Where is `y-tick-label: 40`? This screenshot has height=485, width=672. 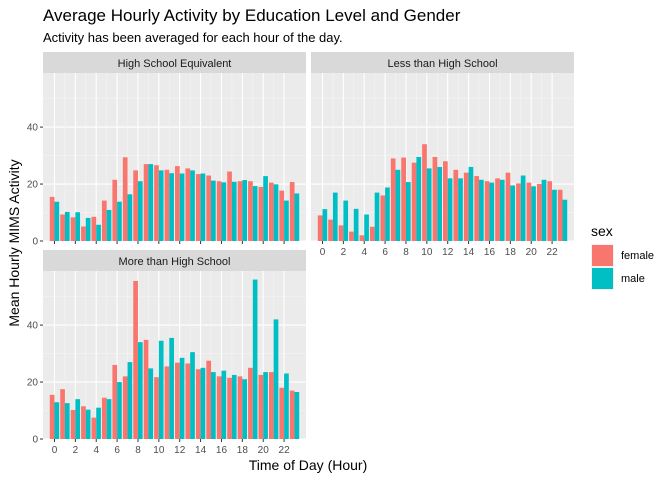 y-tick-label: 40 is located at coordinates (33, 128).